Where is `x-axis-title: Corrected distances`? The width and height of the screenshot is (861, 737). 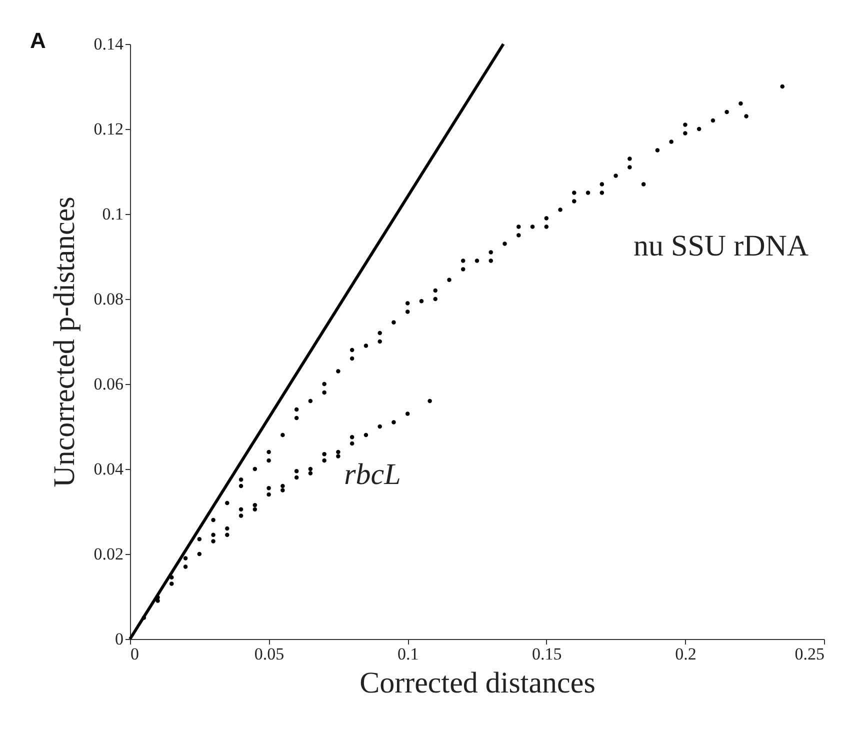 x-axis-title: Corrected distances is located at coordinates (478, 683).